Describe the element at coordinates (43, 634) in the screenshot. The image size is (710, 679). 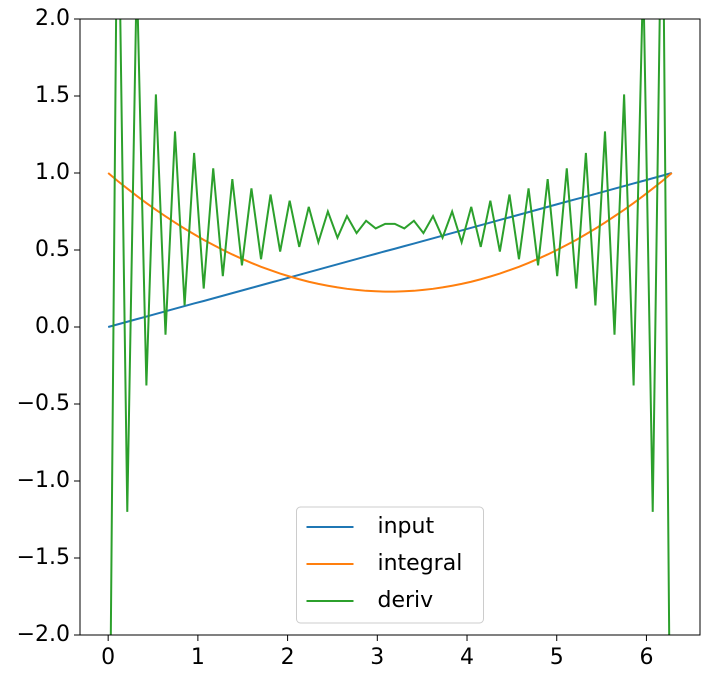
I see `y-tick-label: −2.0` at that location.